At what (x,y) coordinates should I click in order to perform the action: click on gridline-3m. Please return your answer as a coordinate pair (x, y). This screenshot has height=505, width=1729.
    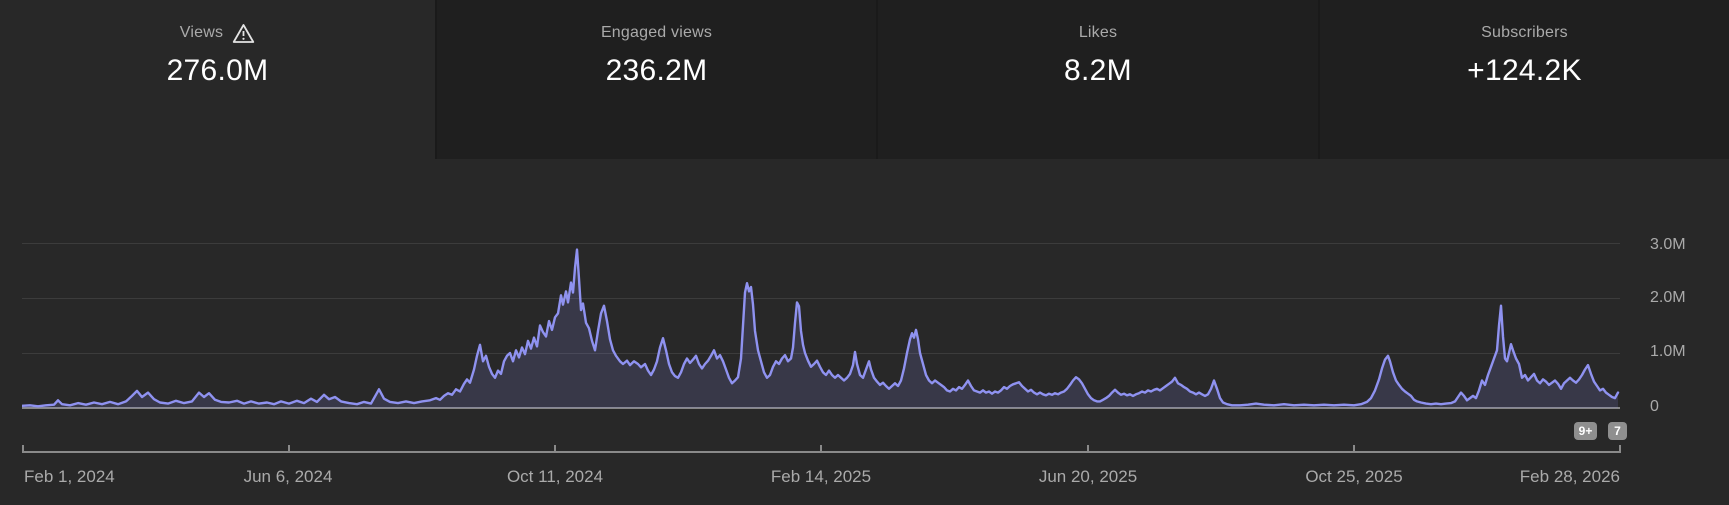
    Looking at the image, I should click on (821, 243).